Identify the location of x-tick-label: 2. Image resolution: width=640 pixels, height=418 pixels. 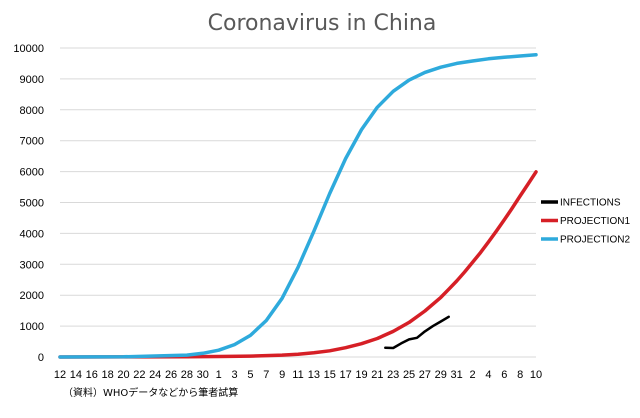
(472, 375).